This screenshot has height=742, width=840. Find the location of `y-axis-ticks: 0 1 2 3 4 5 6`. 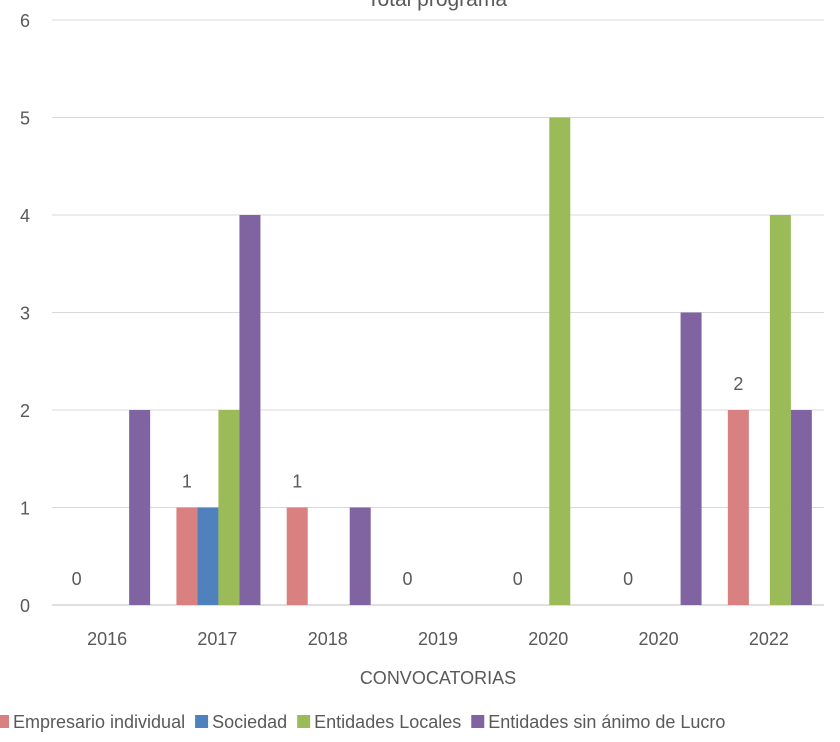

y-axis-ticks: 0 1 2 3 4 5 6 is located at coordinates (25, 313).